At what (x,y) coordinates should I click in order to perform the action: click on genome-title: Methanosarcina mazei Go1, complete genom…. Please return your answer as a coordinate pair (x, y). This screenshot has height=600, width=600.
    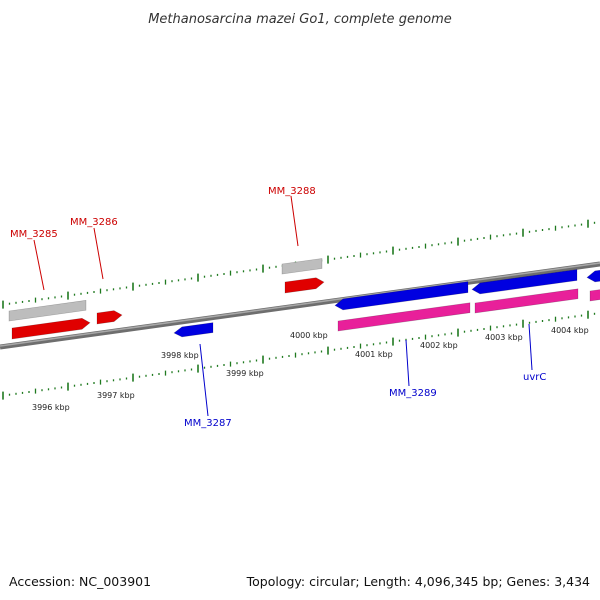
    Looking at the image, I should click on (300, 19).